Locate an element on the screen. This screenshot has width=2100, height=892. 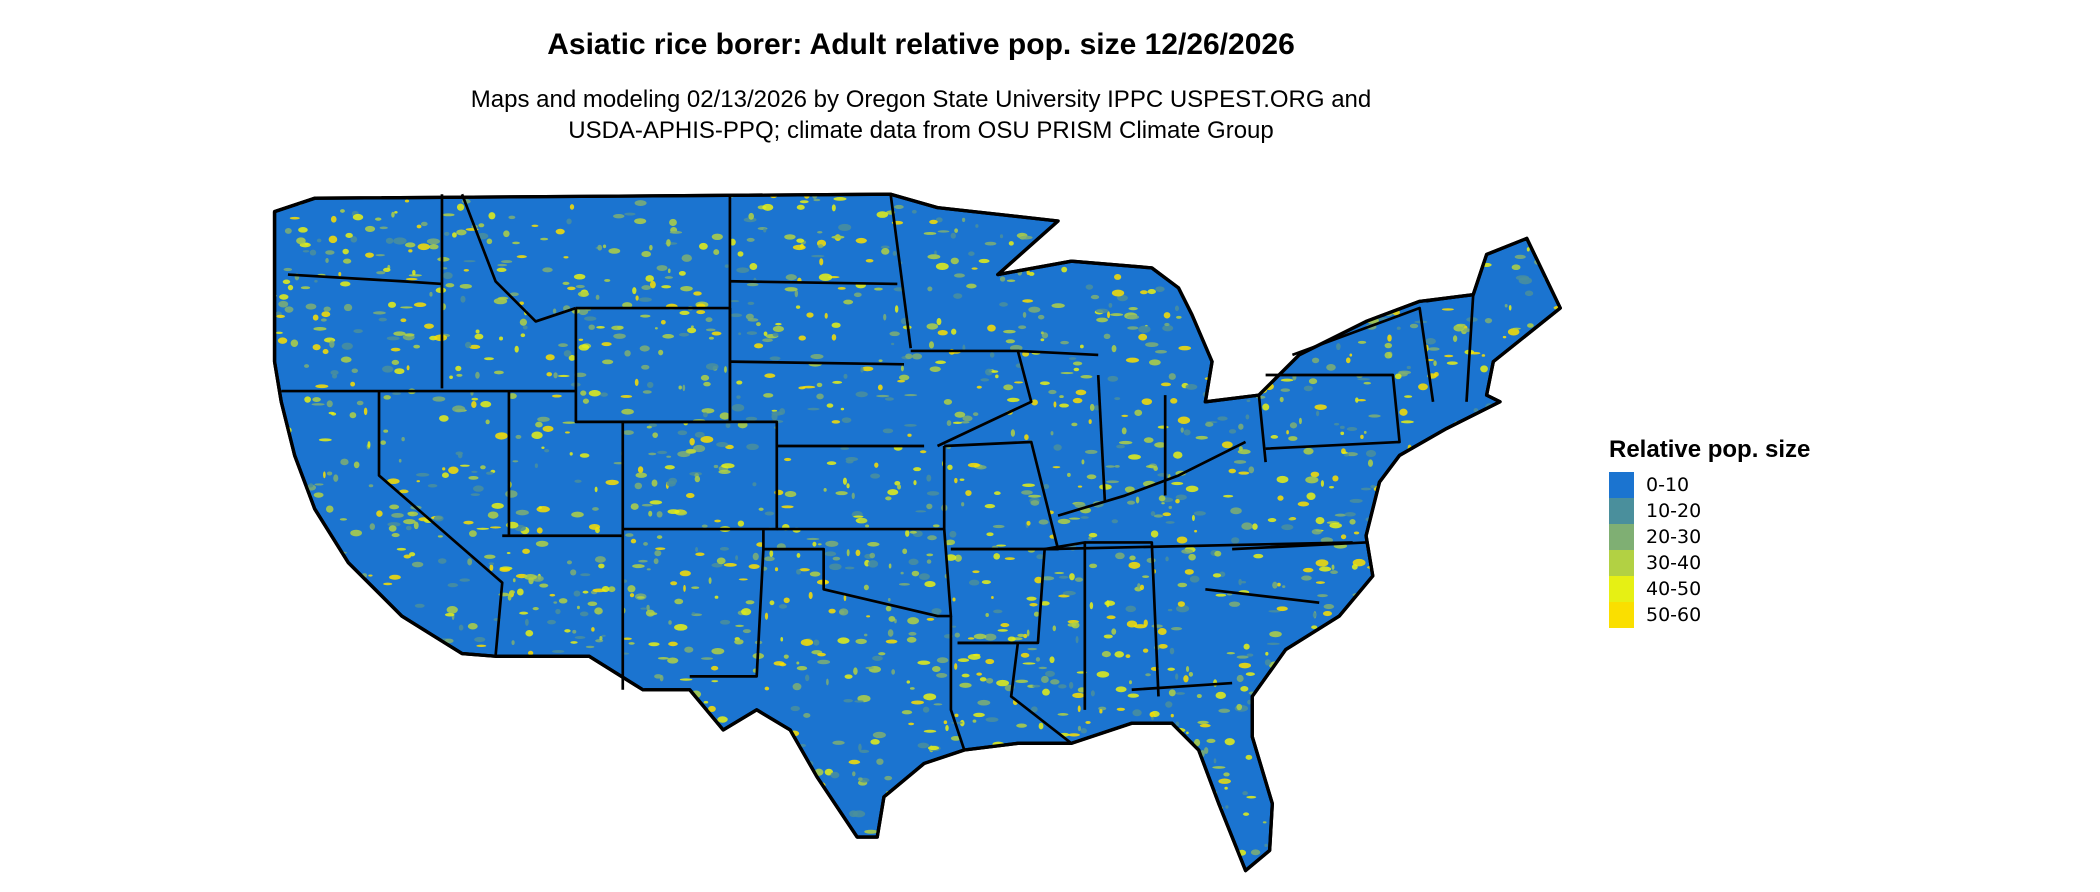
state-border is located at coordinates (1058, 353).